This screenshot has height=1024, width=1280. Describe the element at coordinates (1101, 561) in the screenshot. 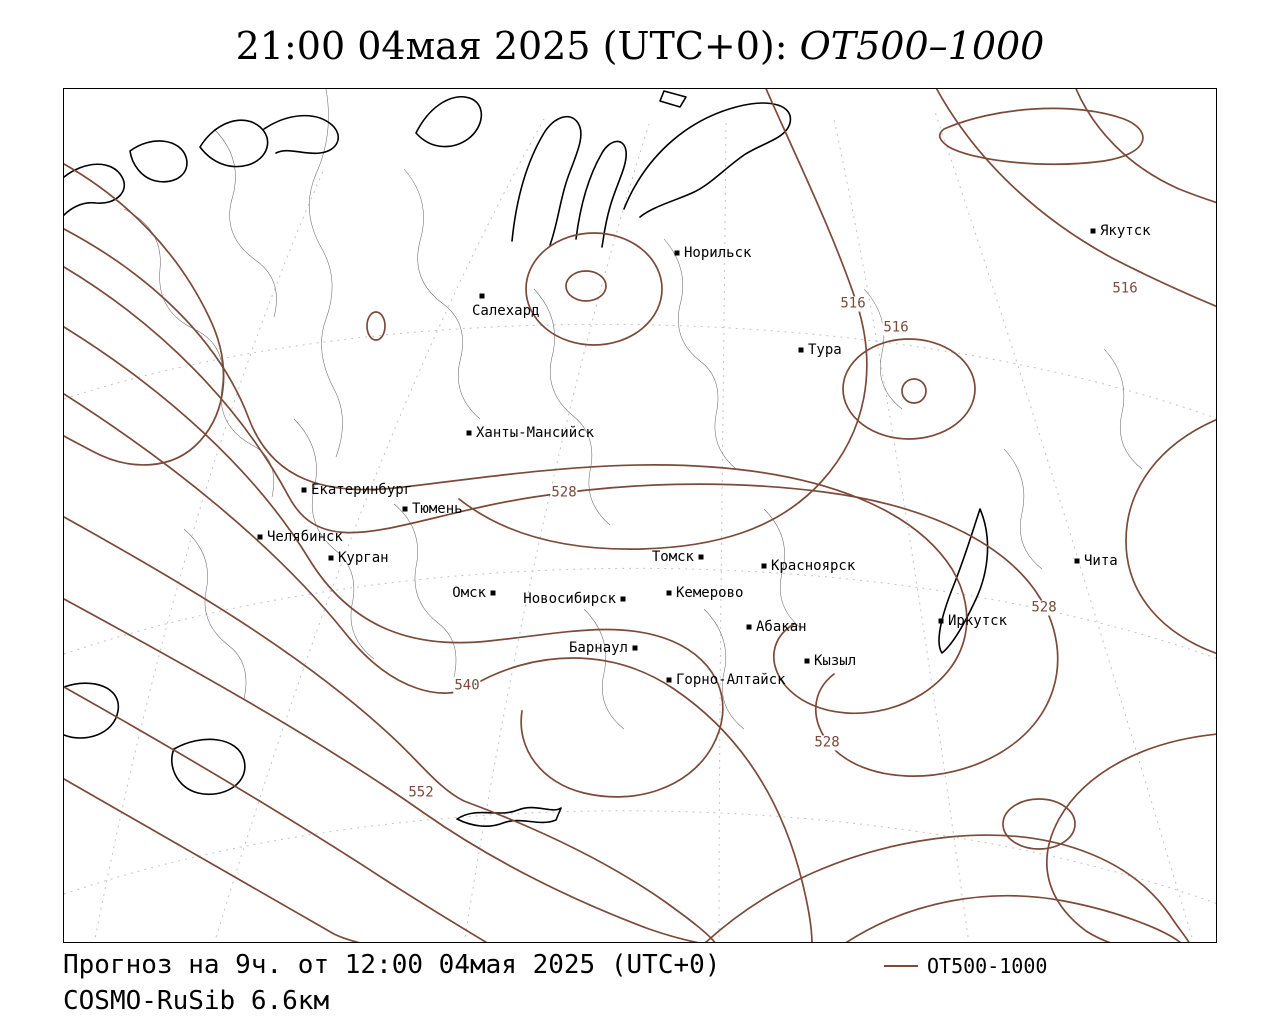

I see `city-label: Чита` at that location.